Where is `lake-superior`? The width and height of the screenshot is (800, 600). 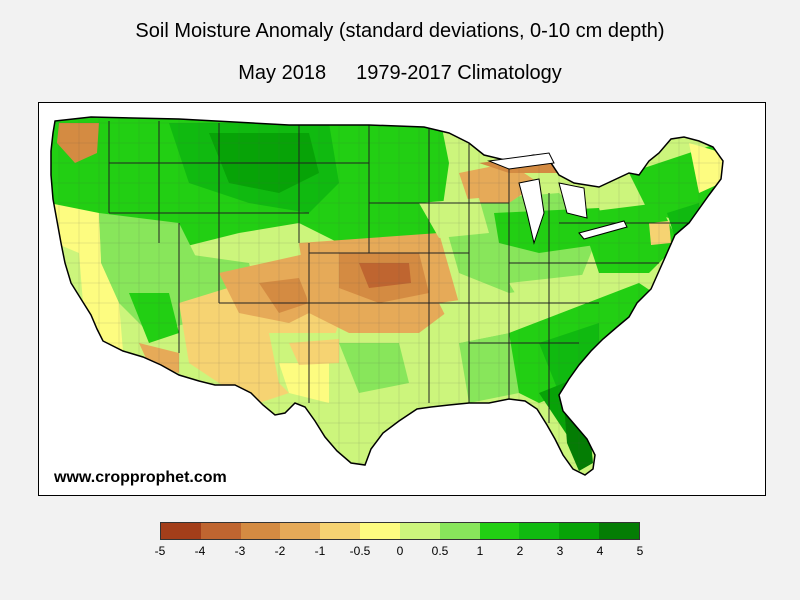 lake-superior is located at coordinates (521, 161).